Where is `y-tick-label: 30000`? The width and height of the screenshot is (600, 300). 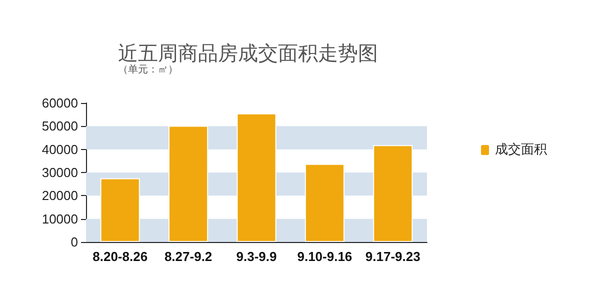 y-tick-label: 30000 is located at coordinates (60, 172).